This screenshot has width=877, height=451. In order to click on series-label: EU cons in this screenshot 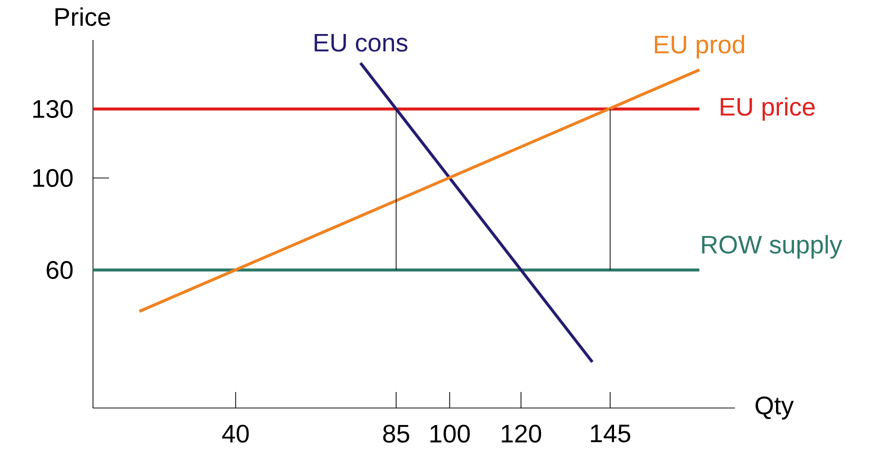, I will do `click(361, 43)`.